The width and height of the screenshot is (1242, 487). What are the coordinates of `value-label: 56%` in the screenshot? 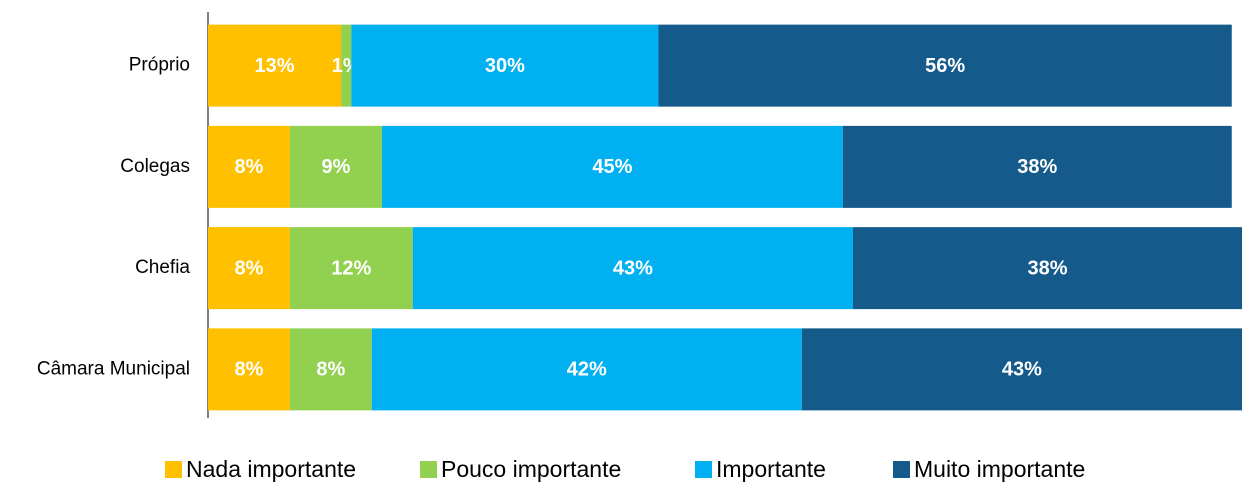 It's located at (945, 66).